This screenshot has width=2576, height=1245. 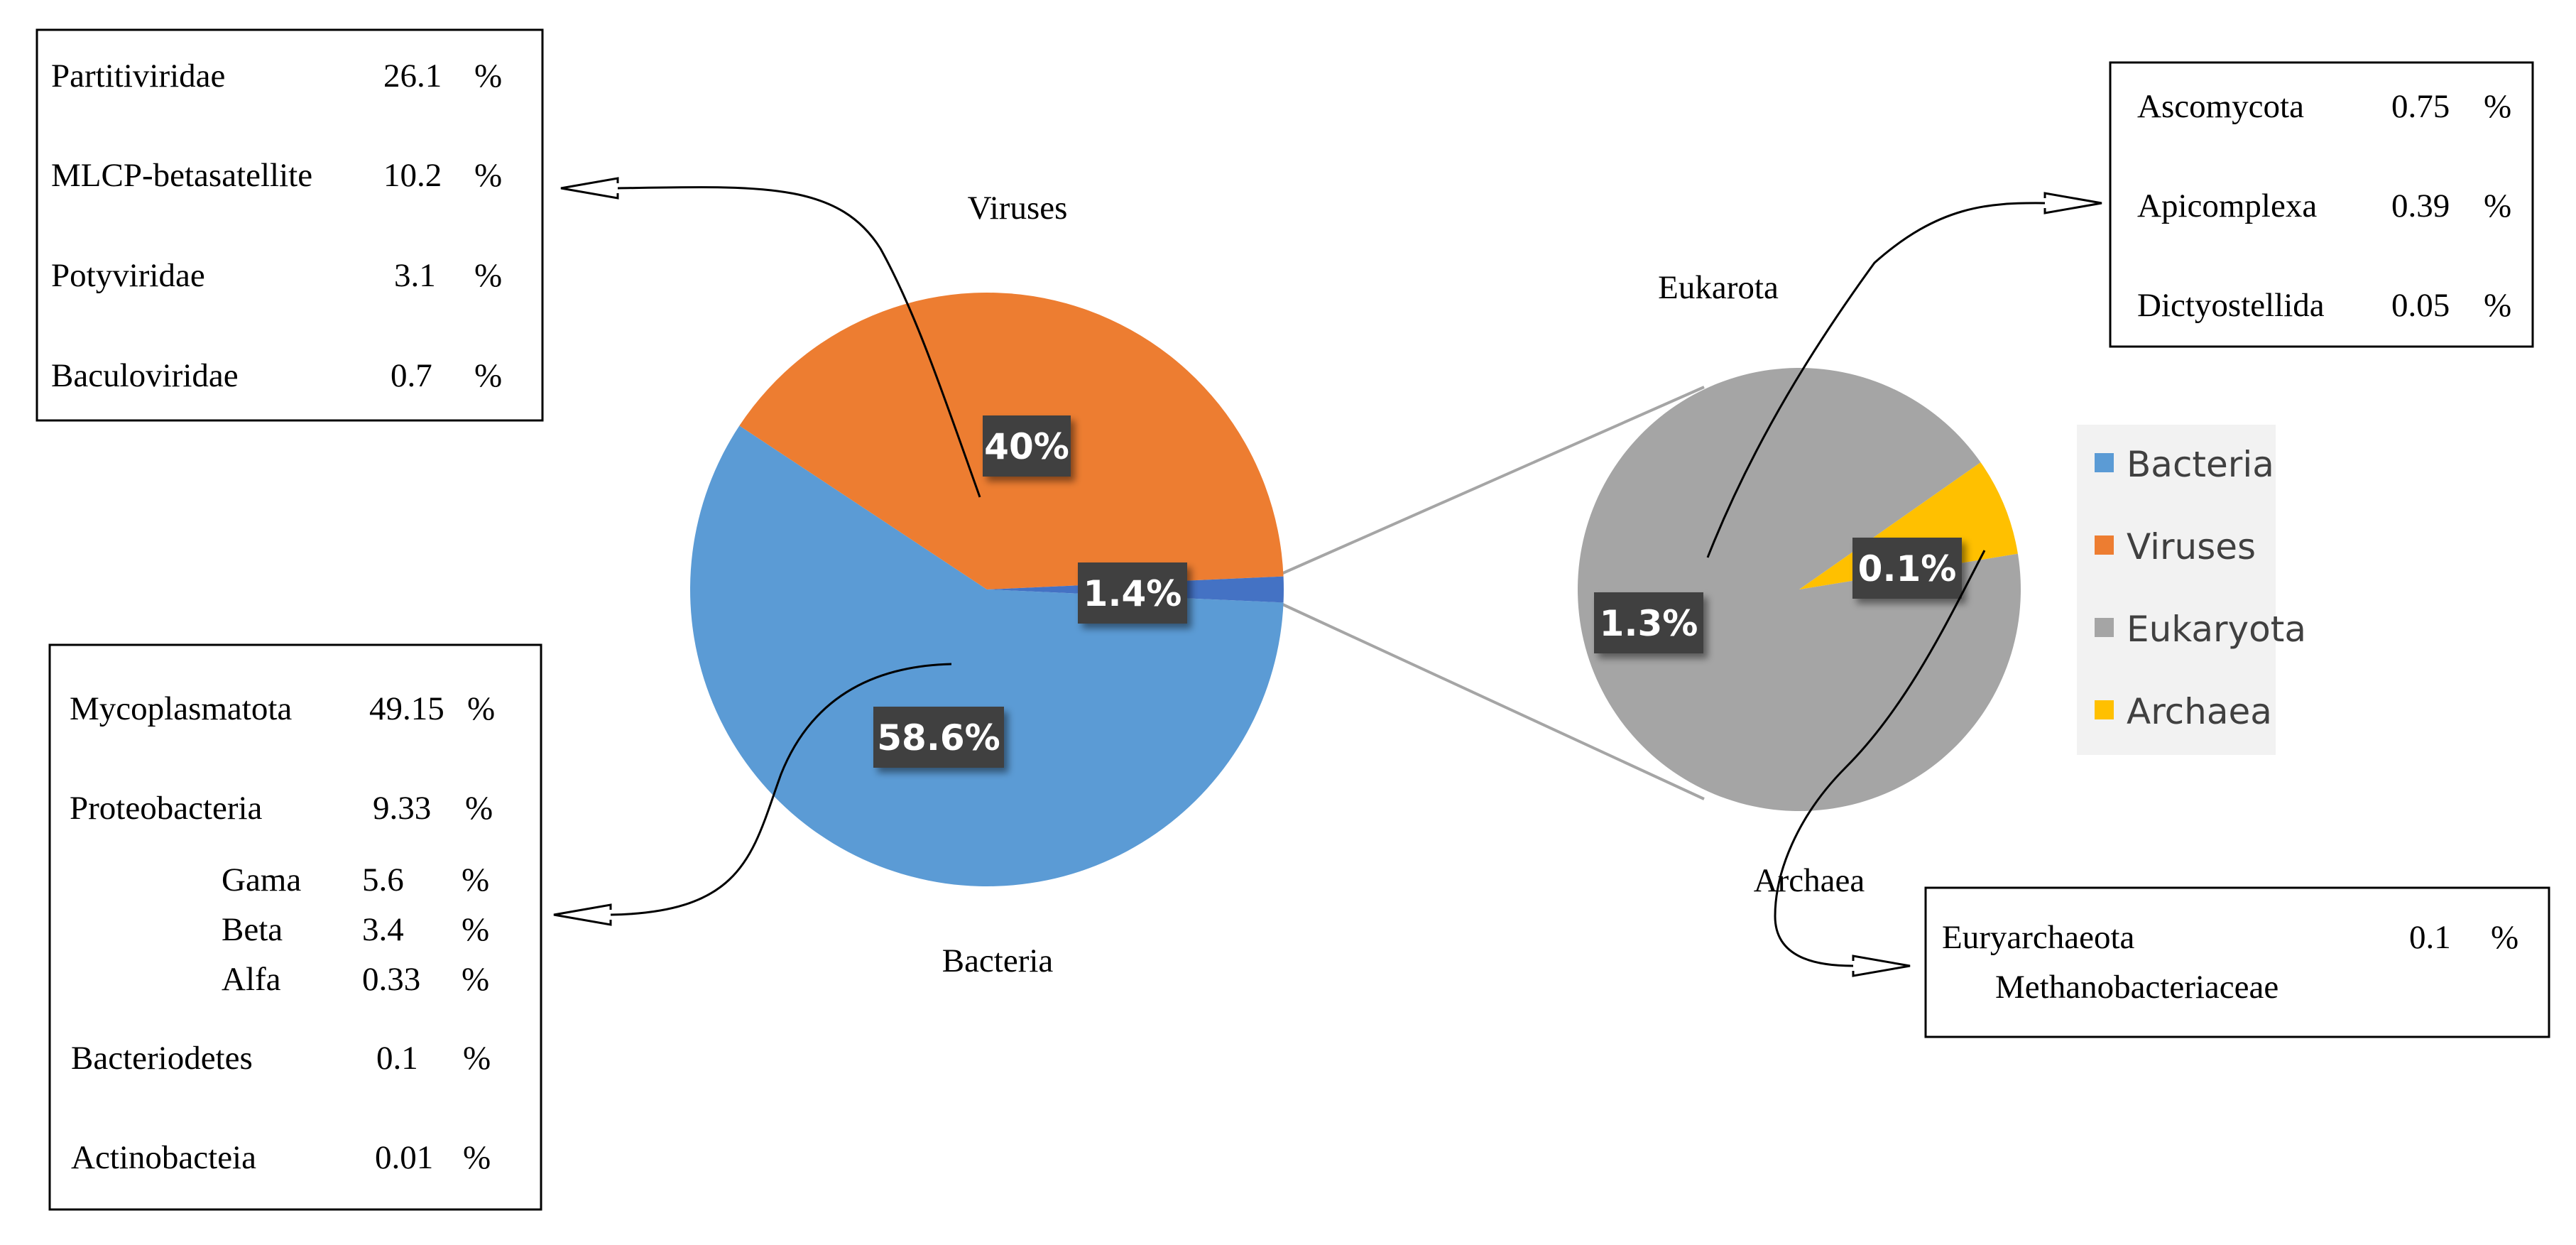 I want to click on sub-archaea-data-label-bg, so click(x=1907, y=568).